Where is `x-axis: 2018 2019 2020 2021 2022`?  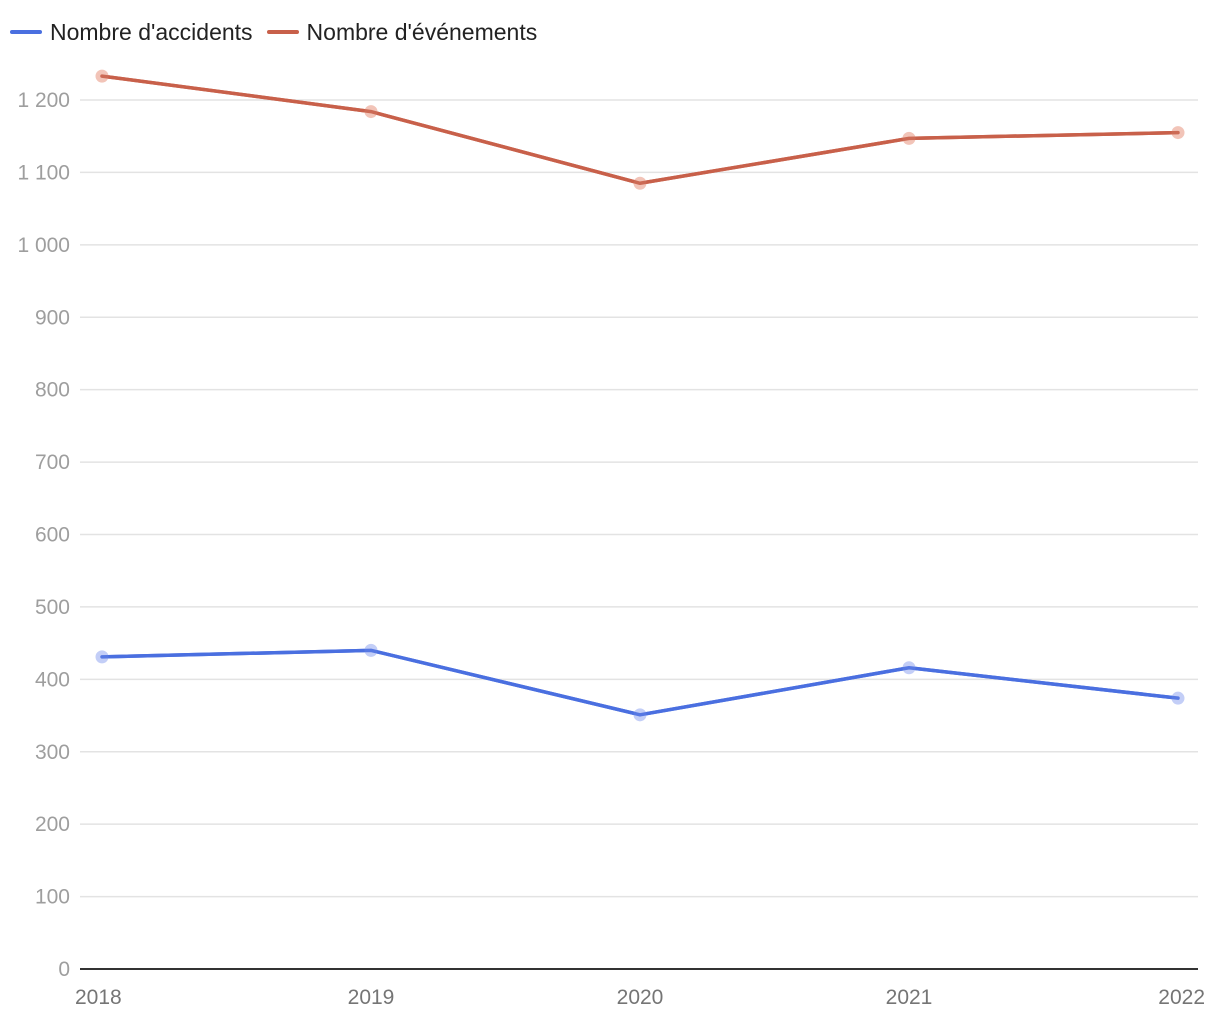
x-axis: 2018 2019 2020 2021 2022 is located at coordinates (640, 988).